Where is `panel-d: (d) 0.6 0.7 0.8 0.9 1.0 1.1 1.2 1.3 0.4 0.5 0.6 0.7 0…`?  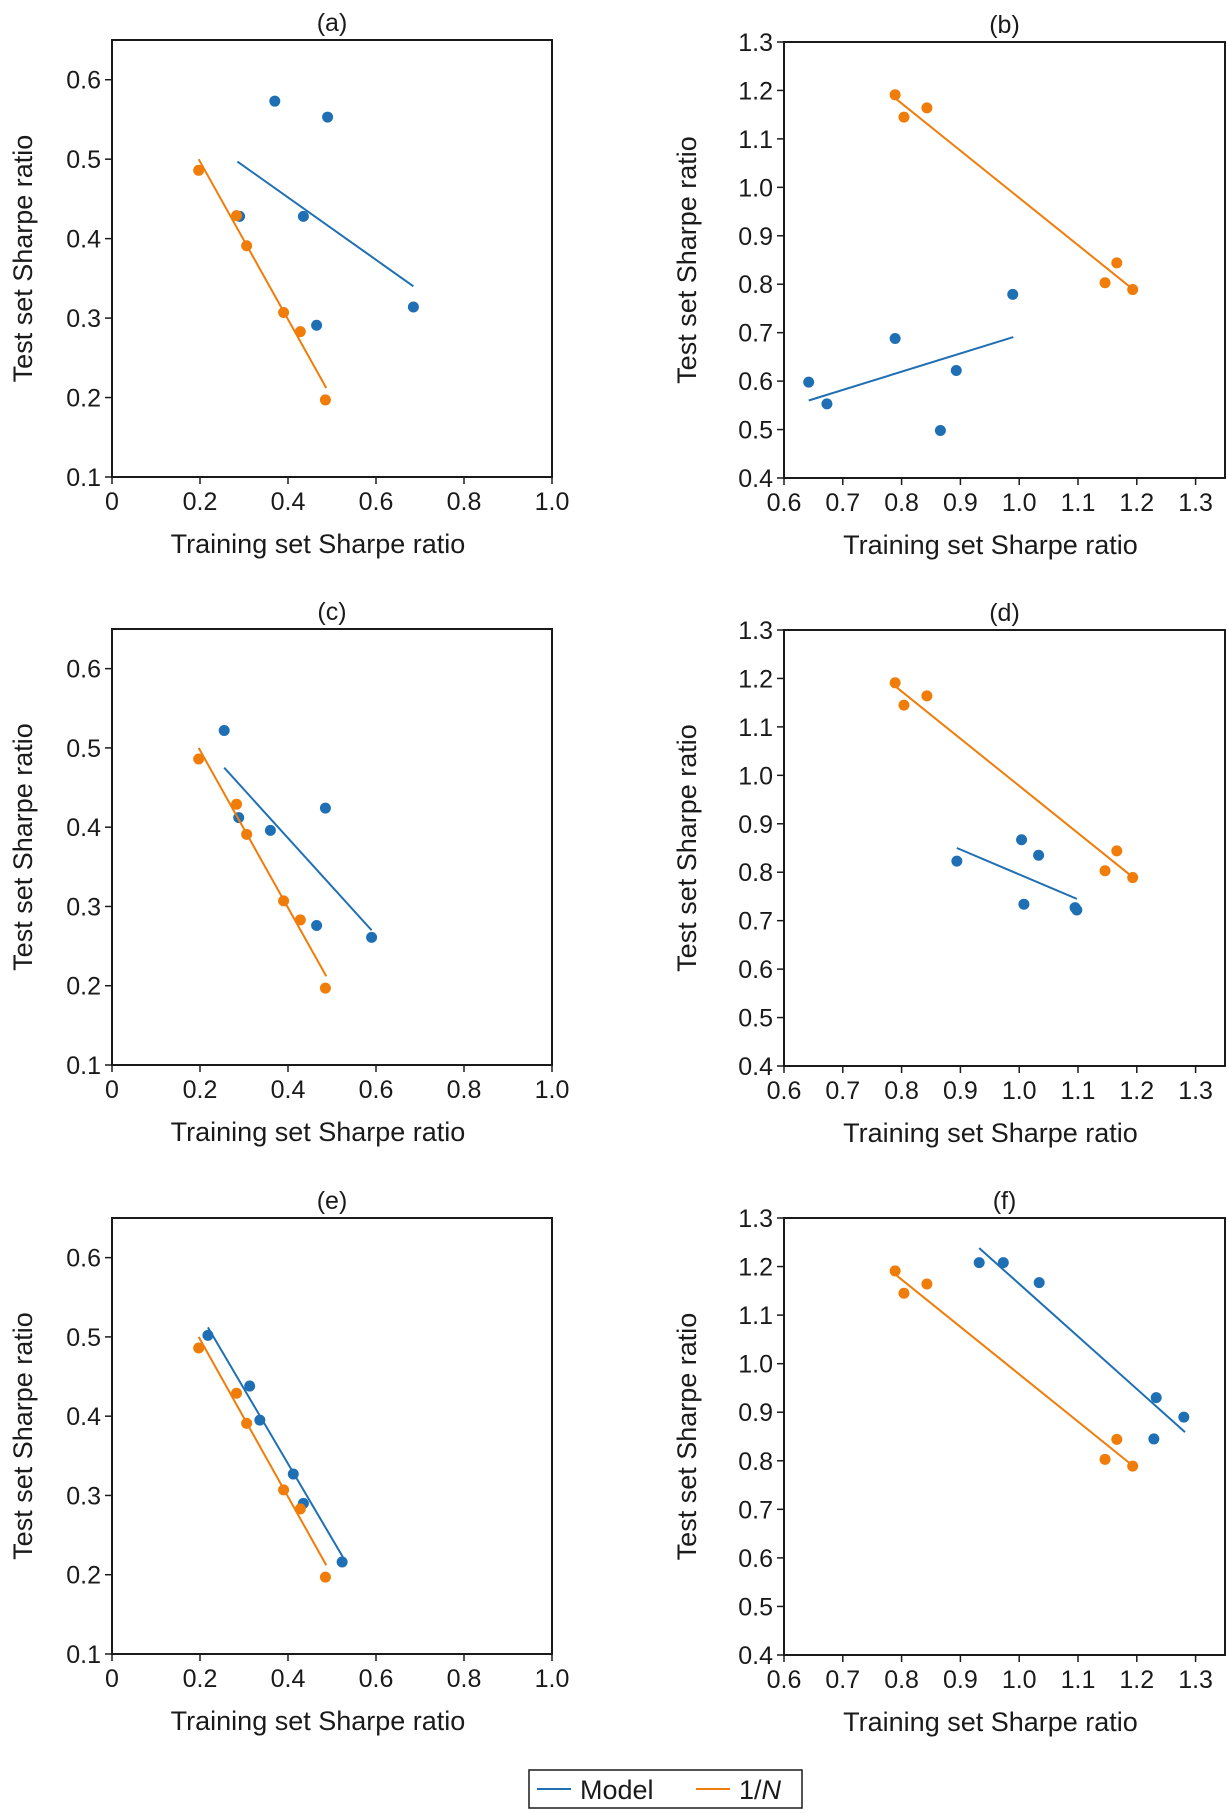 panel-d: (d) 0.6 0.7 0.8 0.9 1.0 1.1 1.2 1.3 0.4 0.5 0.6 0.7 0… is located at coordinates (949, 873).